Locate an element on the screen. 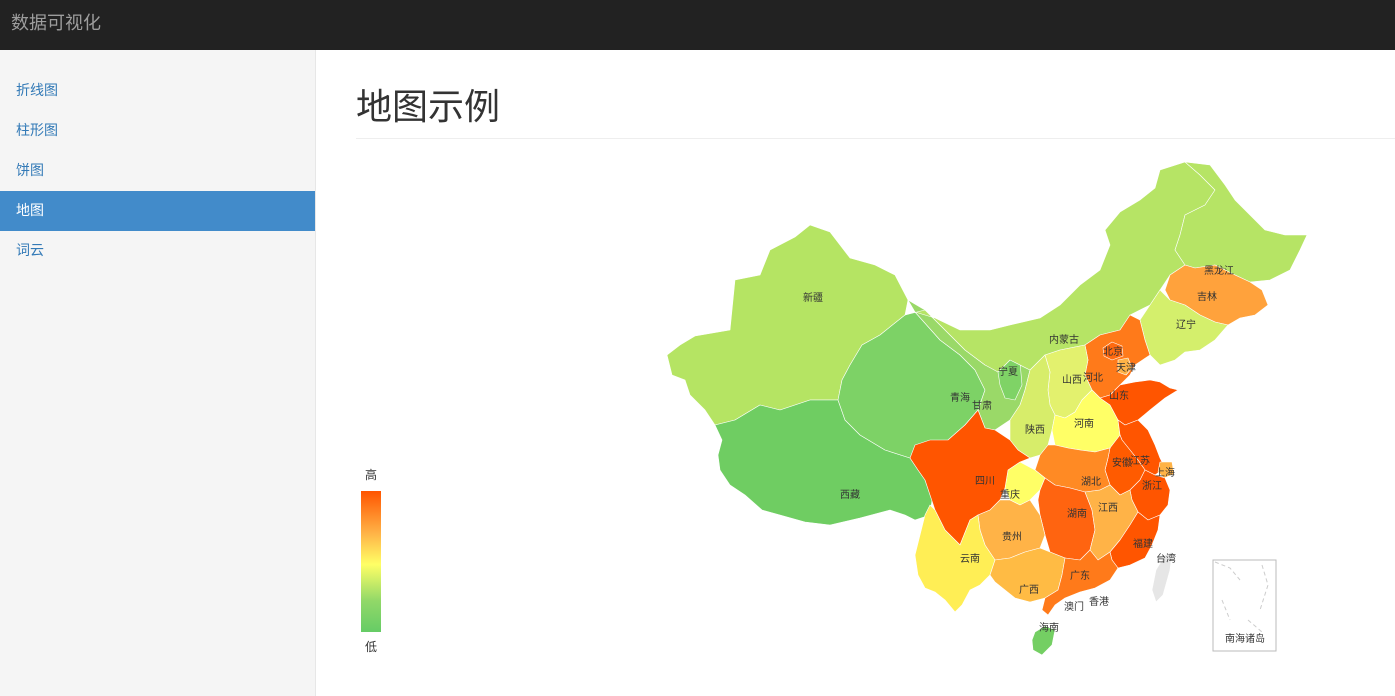 Image resolution: width=1395 pixels, height=696 pixels. label-shanxi: 山西 is located at coordinates (1072, 380).